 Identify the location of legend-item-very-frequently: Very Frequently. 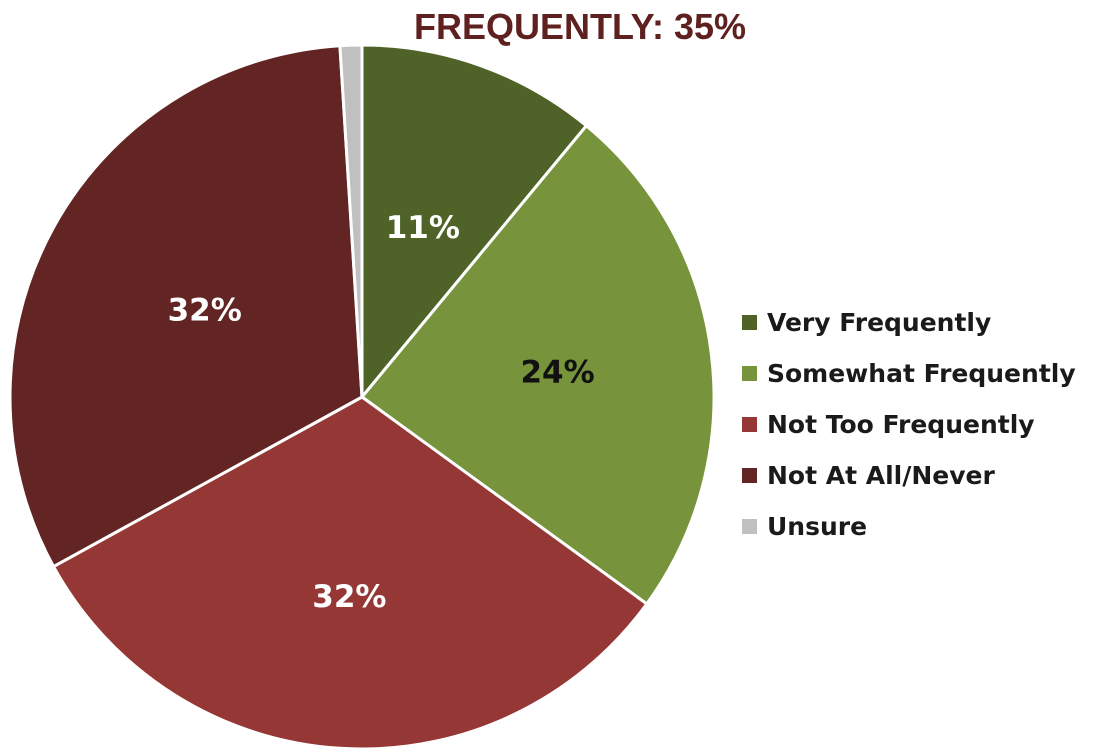
(909, 322).